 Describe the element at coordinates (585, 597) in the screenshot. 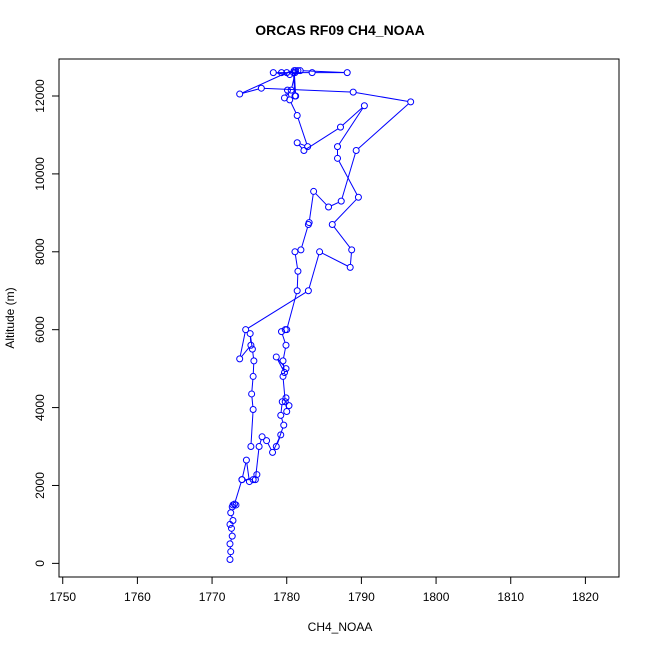

I see `x-tick-label: 1820` at that location.